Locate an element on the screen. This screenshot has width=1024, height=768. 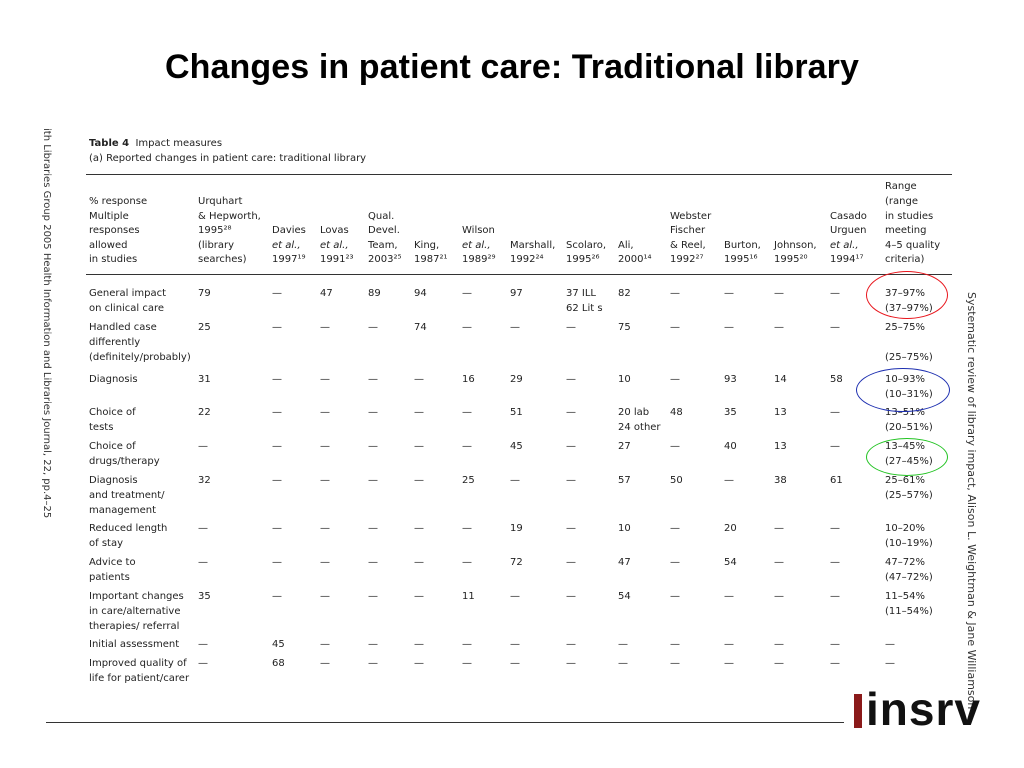
column-header-line: et al., is located at coordinates (476, 245).